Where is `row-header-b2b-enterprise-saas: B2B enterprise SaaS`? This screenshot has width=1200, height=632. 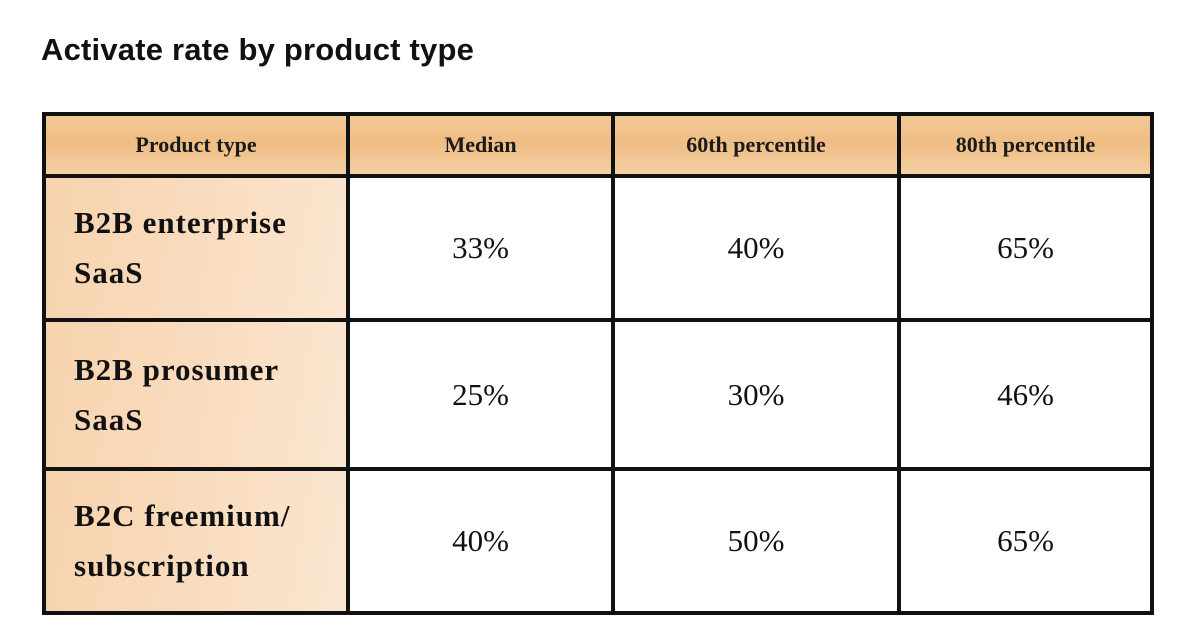
row-header-b2b-enterprise-saas: B2B enterprise SaaS is located at coordinates (196, 248).